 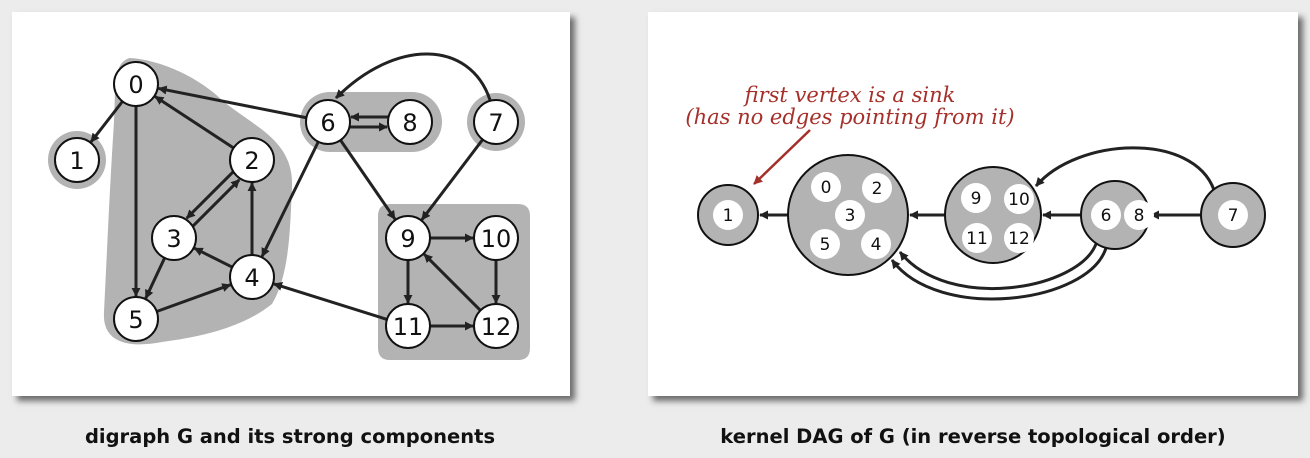 I want to click on vertex-label: 11, so click(x=408, y=327).